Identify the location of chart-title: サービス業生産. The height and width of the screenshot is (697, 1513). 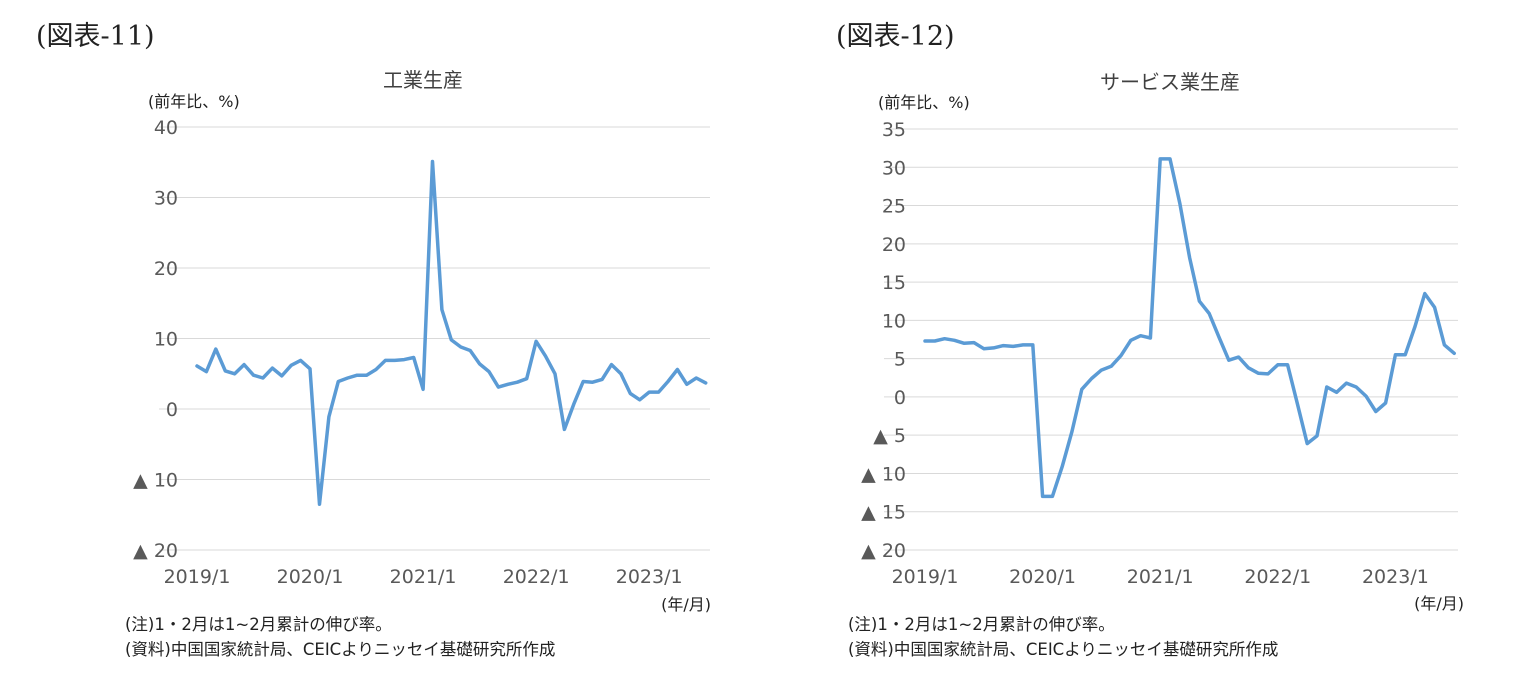
(1170, 82).